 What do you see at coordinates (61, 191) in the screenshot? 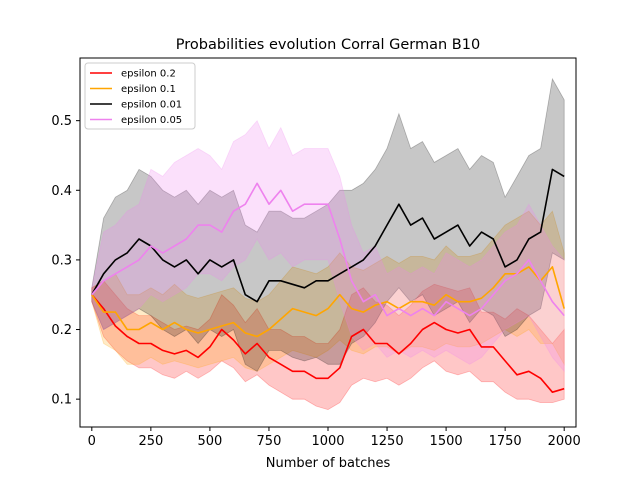
I see `y-tick-label: 0.4` at bounding box center [61, 191].